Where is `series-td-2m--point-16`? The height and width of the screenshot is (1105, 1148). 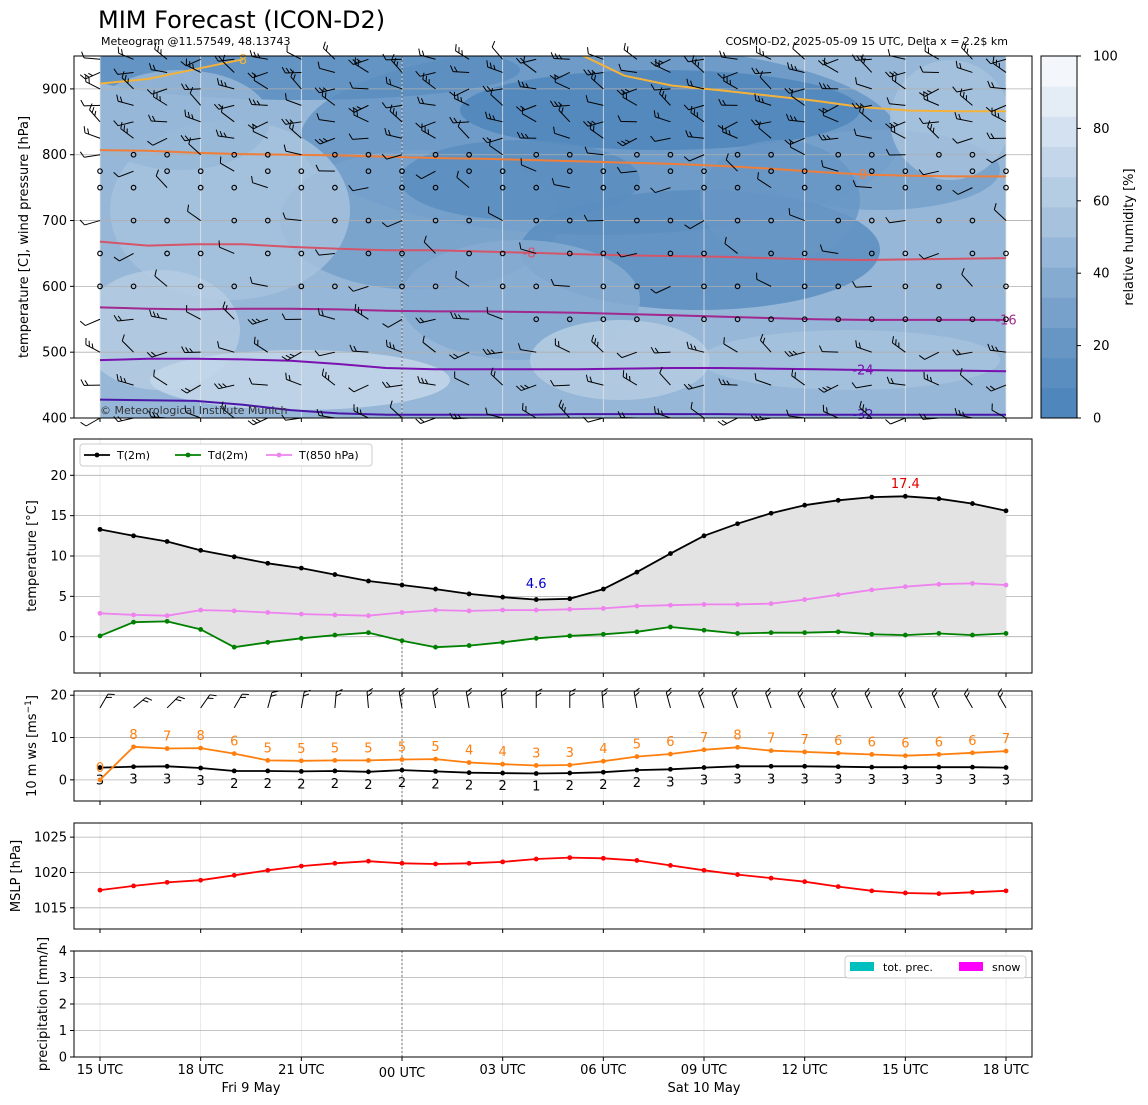 series-td-2m--point-16 is located at coordinates (637, 632).